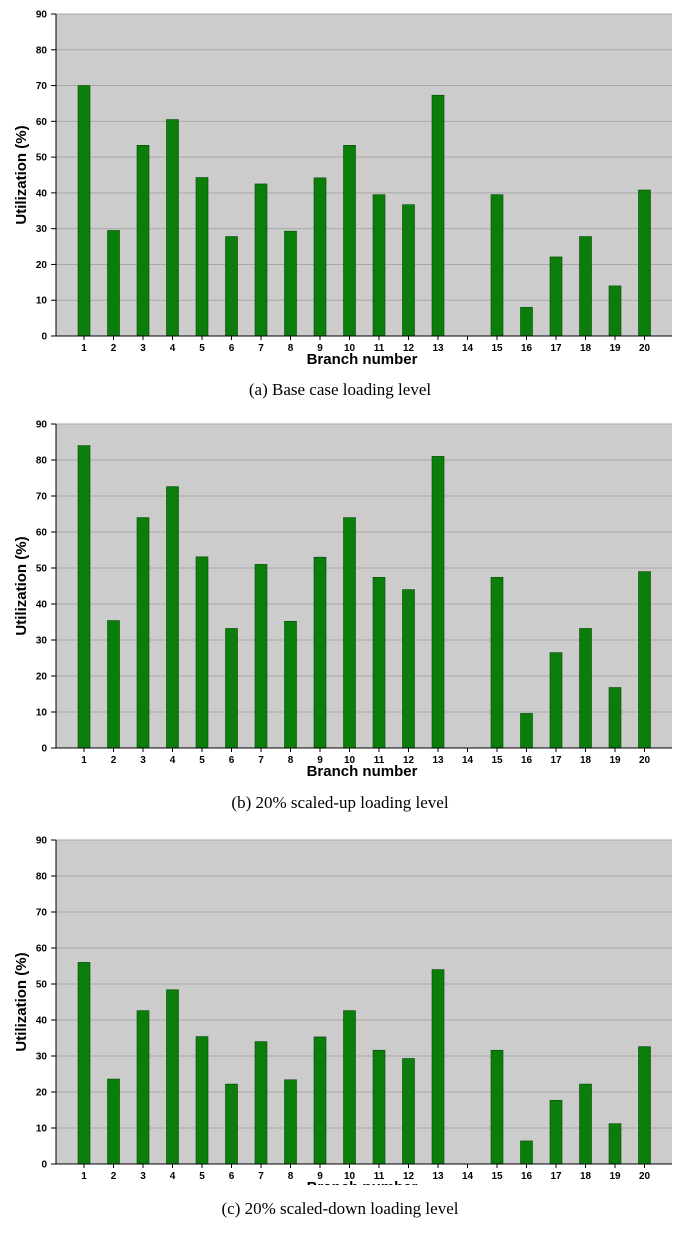 The width and height of the screenshot is (680, 1243). What do you see at coordinates (202, 348) in the screenshot?
I see `x-tick-label: 5` at bounding box center [202, 348].